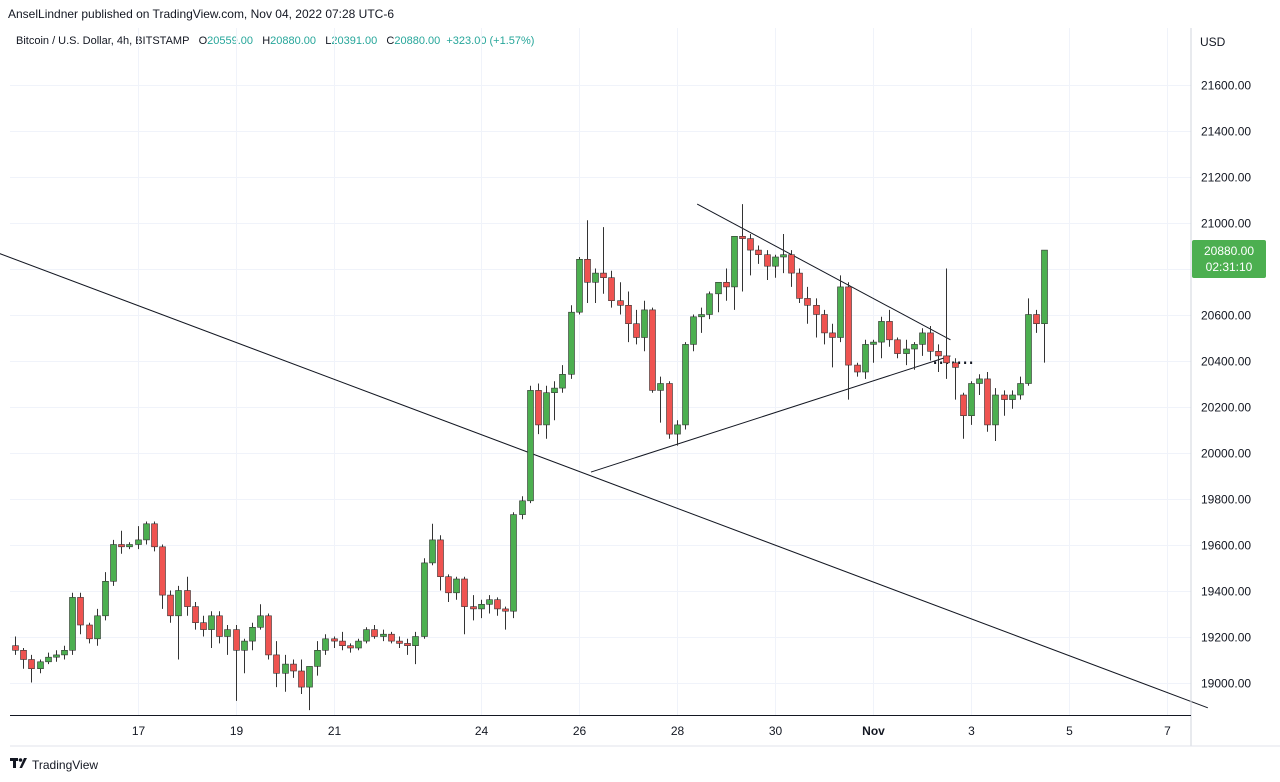 Image resolution: width=1280 pixels, height=782 pixels. Describe the element at coordinates (770, 414) in the screenshot. I see `trendline-triangle-lower` at that location.